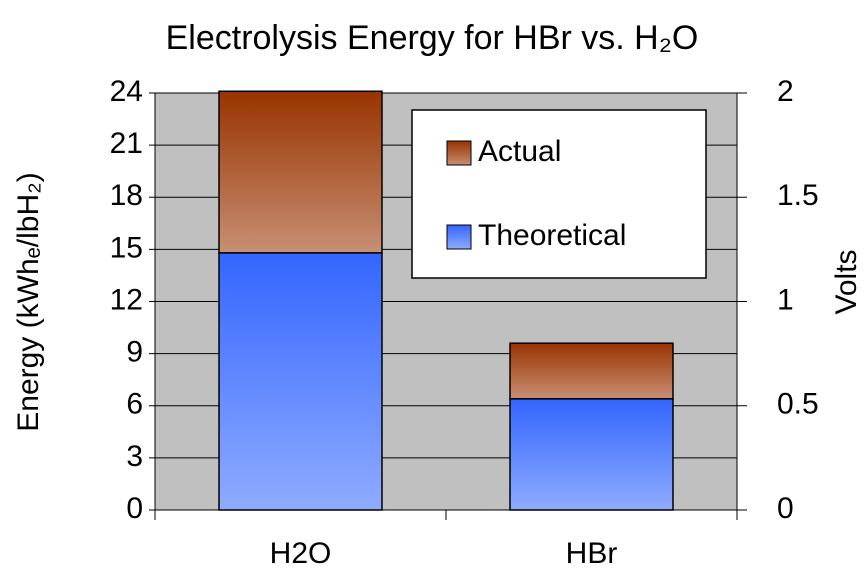 Image resolution: width=867 pixels, height=583 pixels. I want to click on y-tick-label: 9, so click(134, 352).